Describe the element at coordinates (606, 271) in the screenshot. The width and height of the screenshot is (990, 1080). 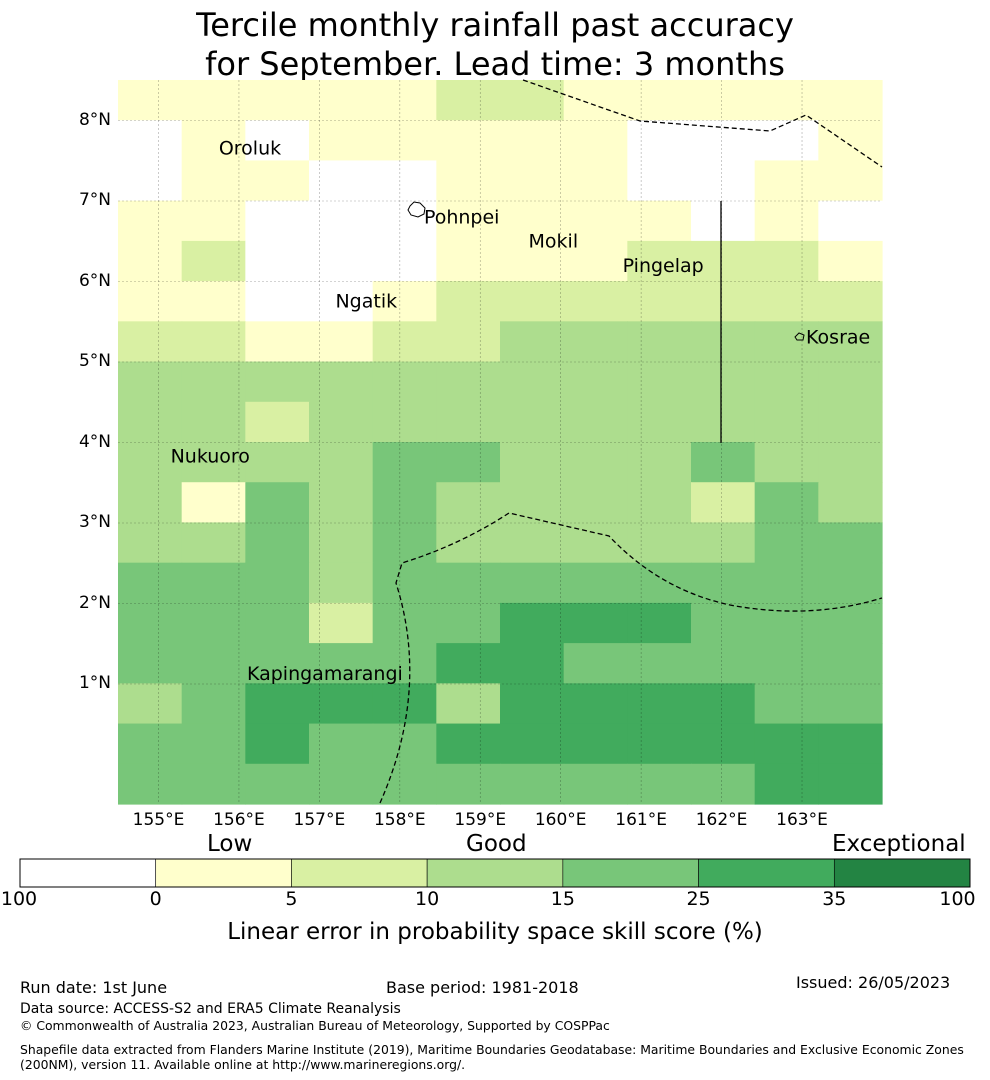
I see `island-shapes` at that location.